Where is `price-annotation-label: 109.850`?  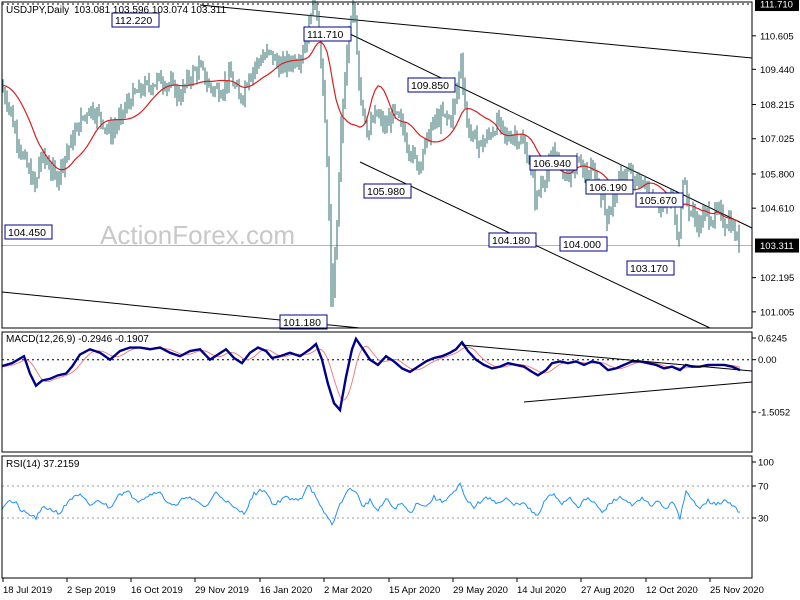 price-annotation-label: 109.850 is located at coordinates (430, 86).